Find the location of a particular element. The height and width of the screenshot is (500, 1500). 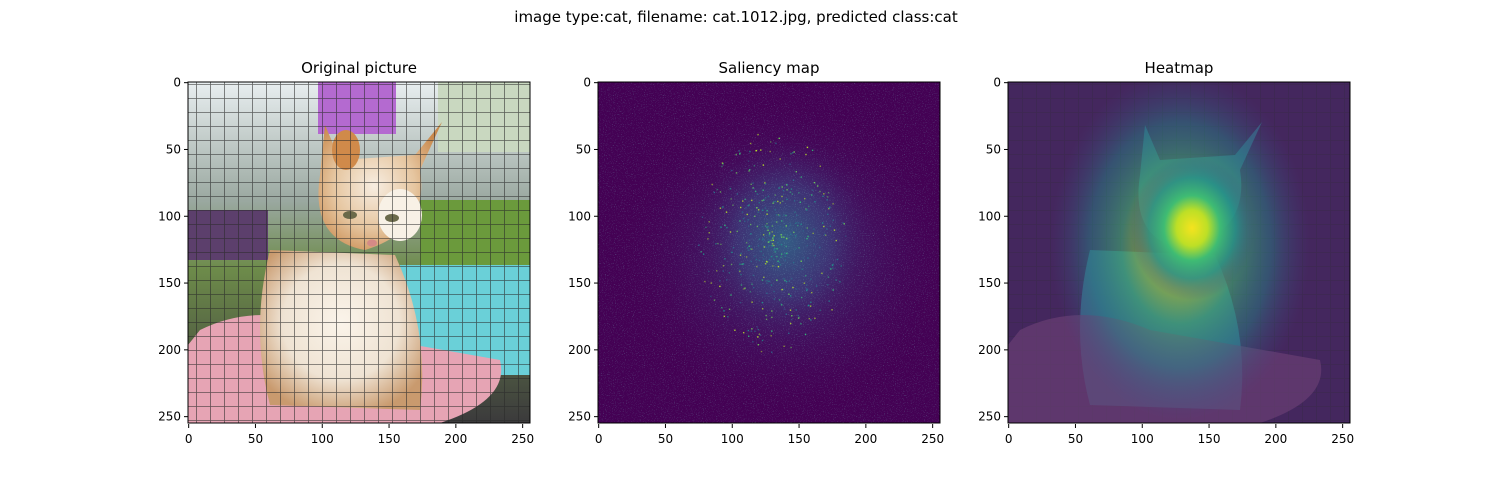

x-tick-label: 150 is located at coordinates (799, 439).